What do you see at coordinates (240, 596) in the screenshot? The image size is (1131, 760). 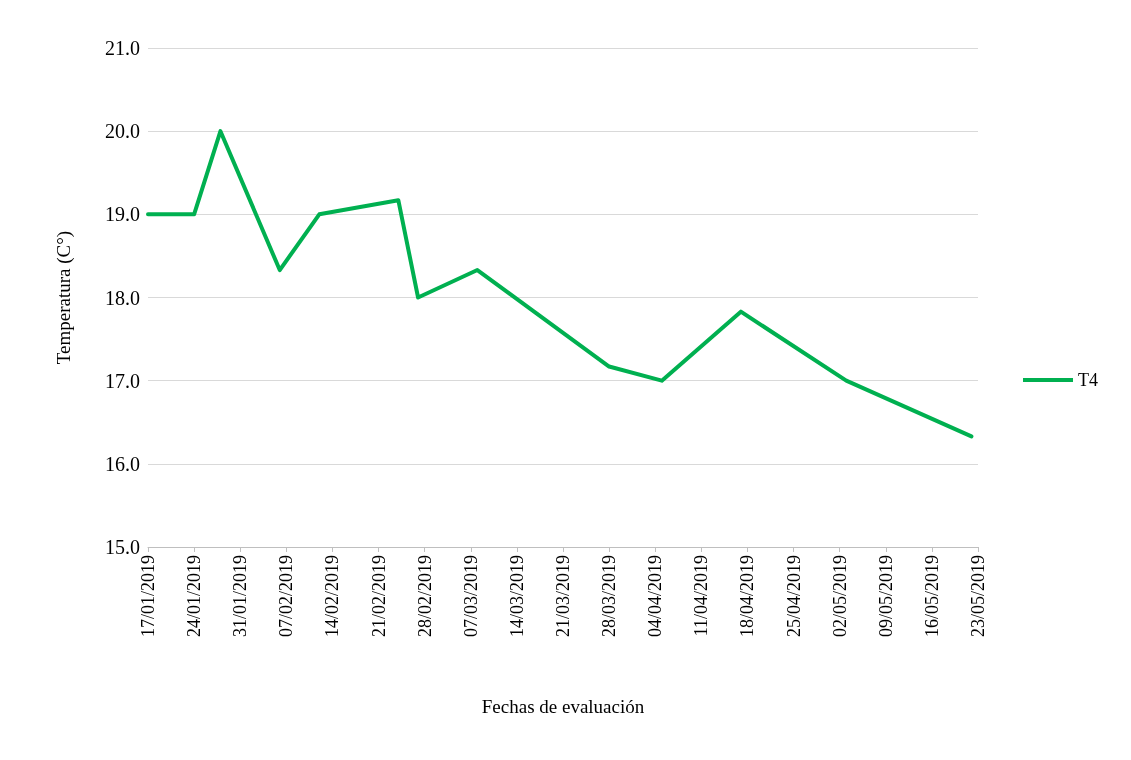 I see `x-tick-label: 31/01/2019` at bounding box center [240, 596].